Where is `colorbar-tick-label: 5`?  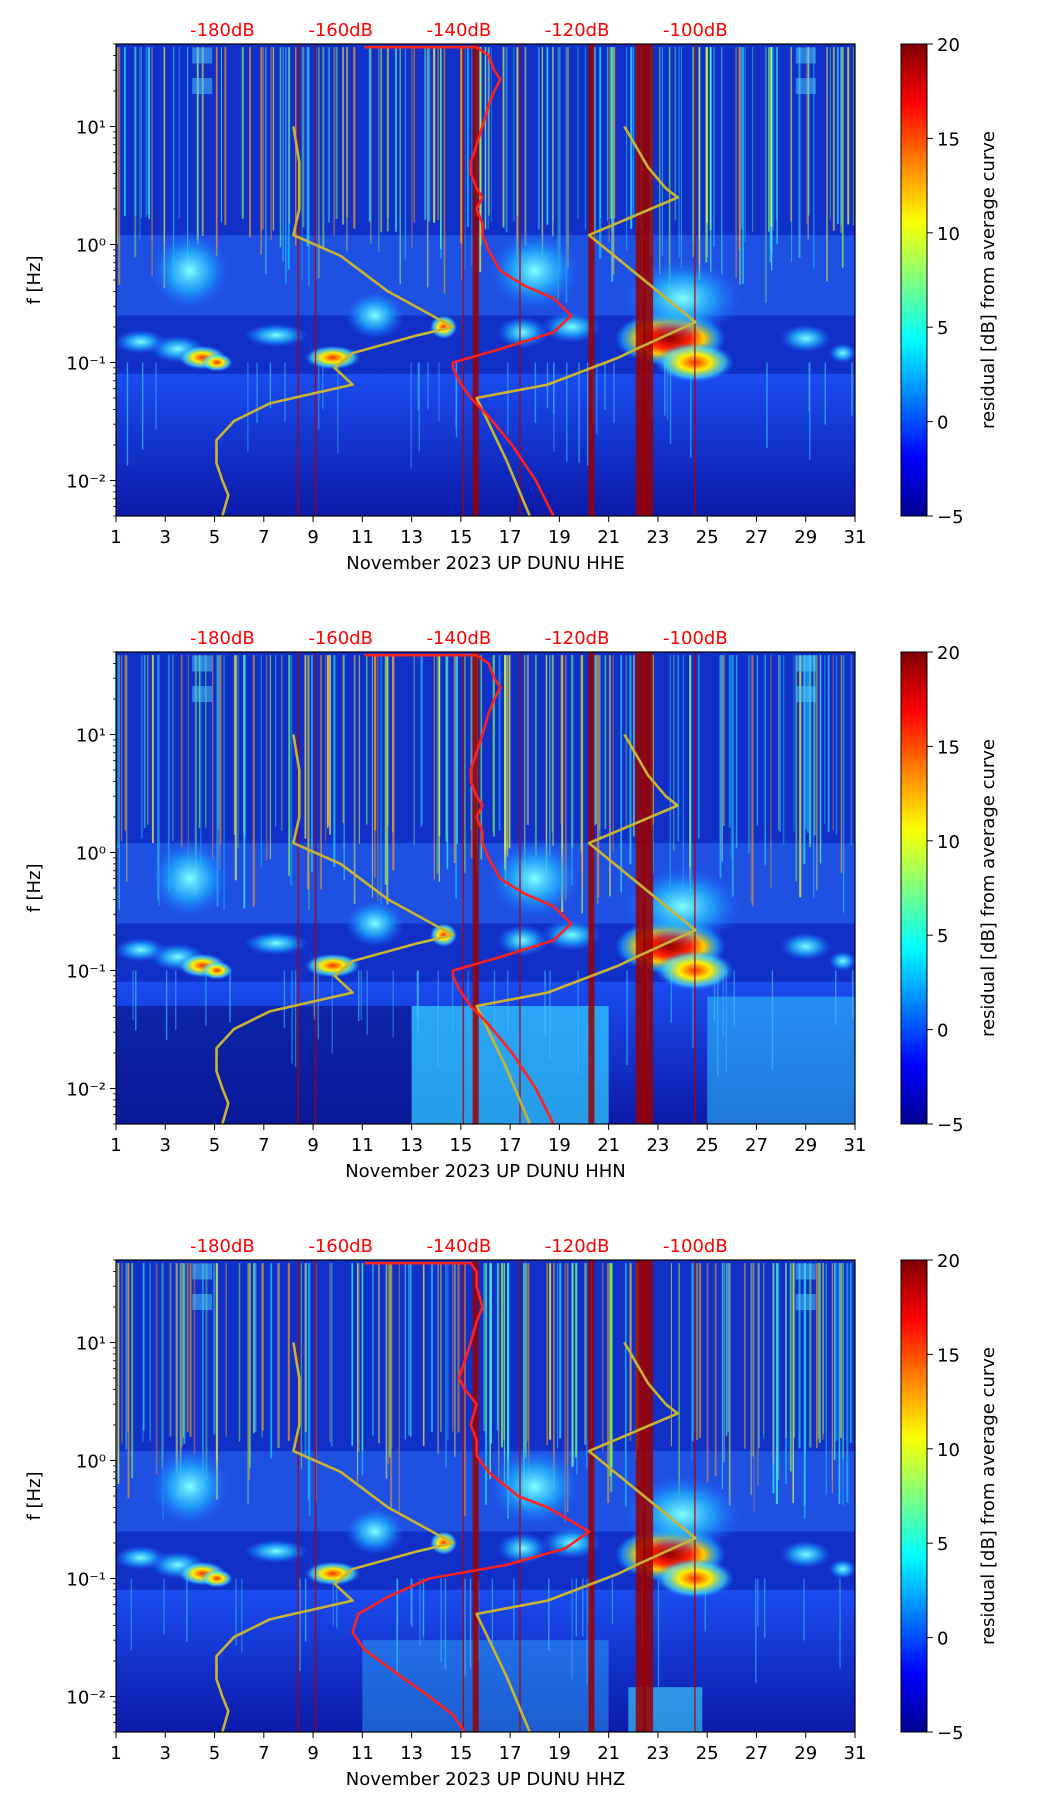
colorbar-tick-label: 5 is located at coordinates (942, 936).